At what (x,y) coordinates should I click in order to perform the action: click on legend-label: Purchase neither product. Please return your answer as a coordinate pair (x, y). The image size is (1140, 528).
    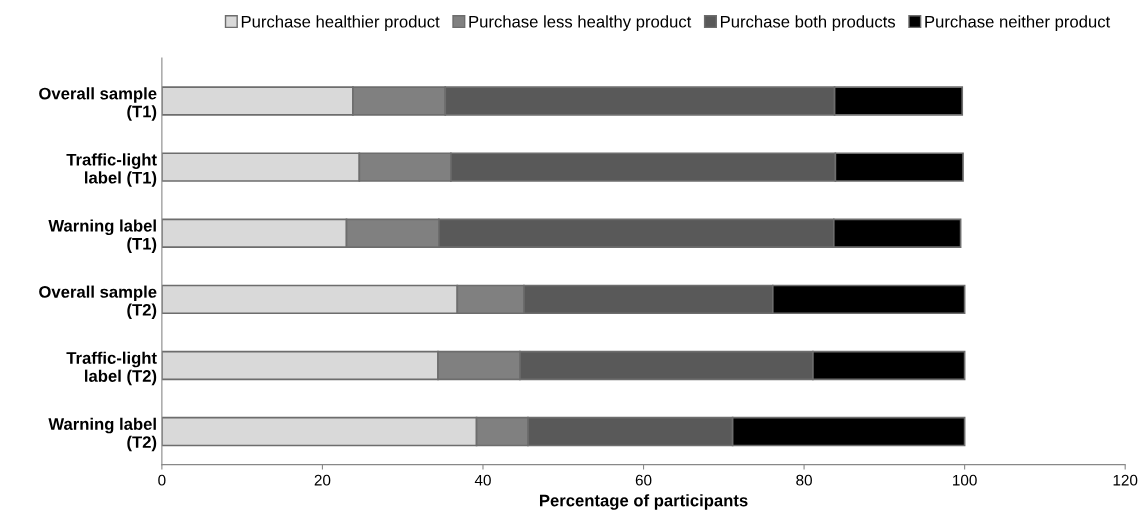
    Looking at the image, I should click on (1018, 23).